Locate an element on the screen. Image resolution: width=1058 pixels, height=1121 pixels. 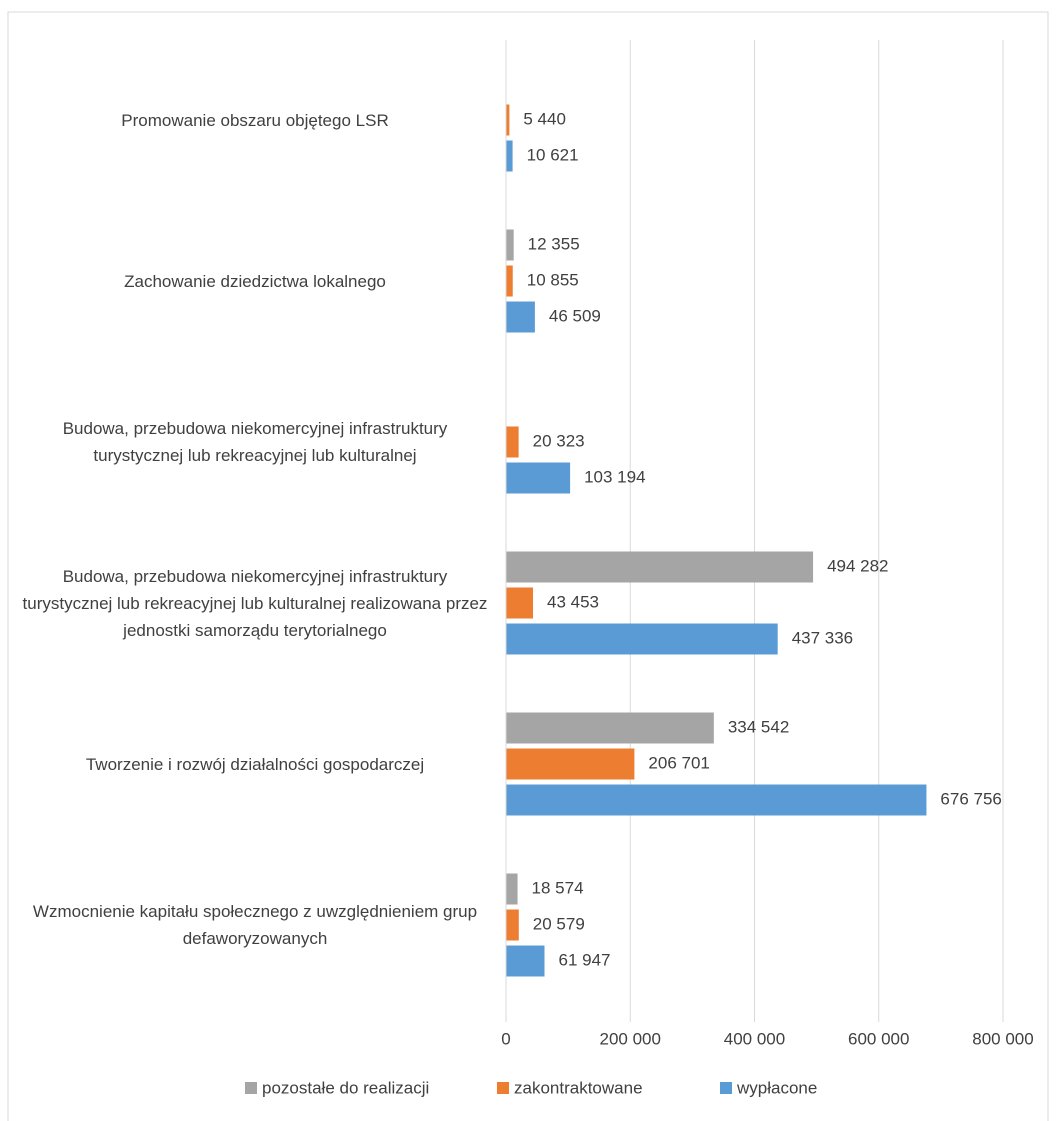
value-label: 20 323 is located at coordinates (559, 440).